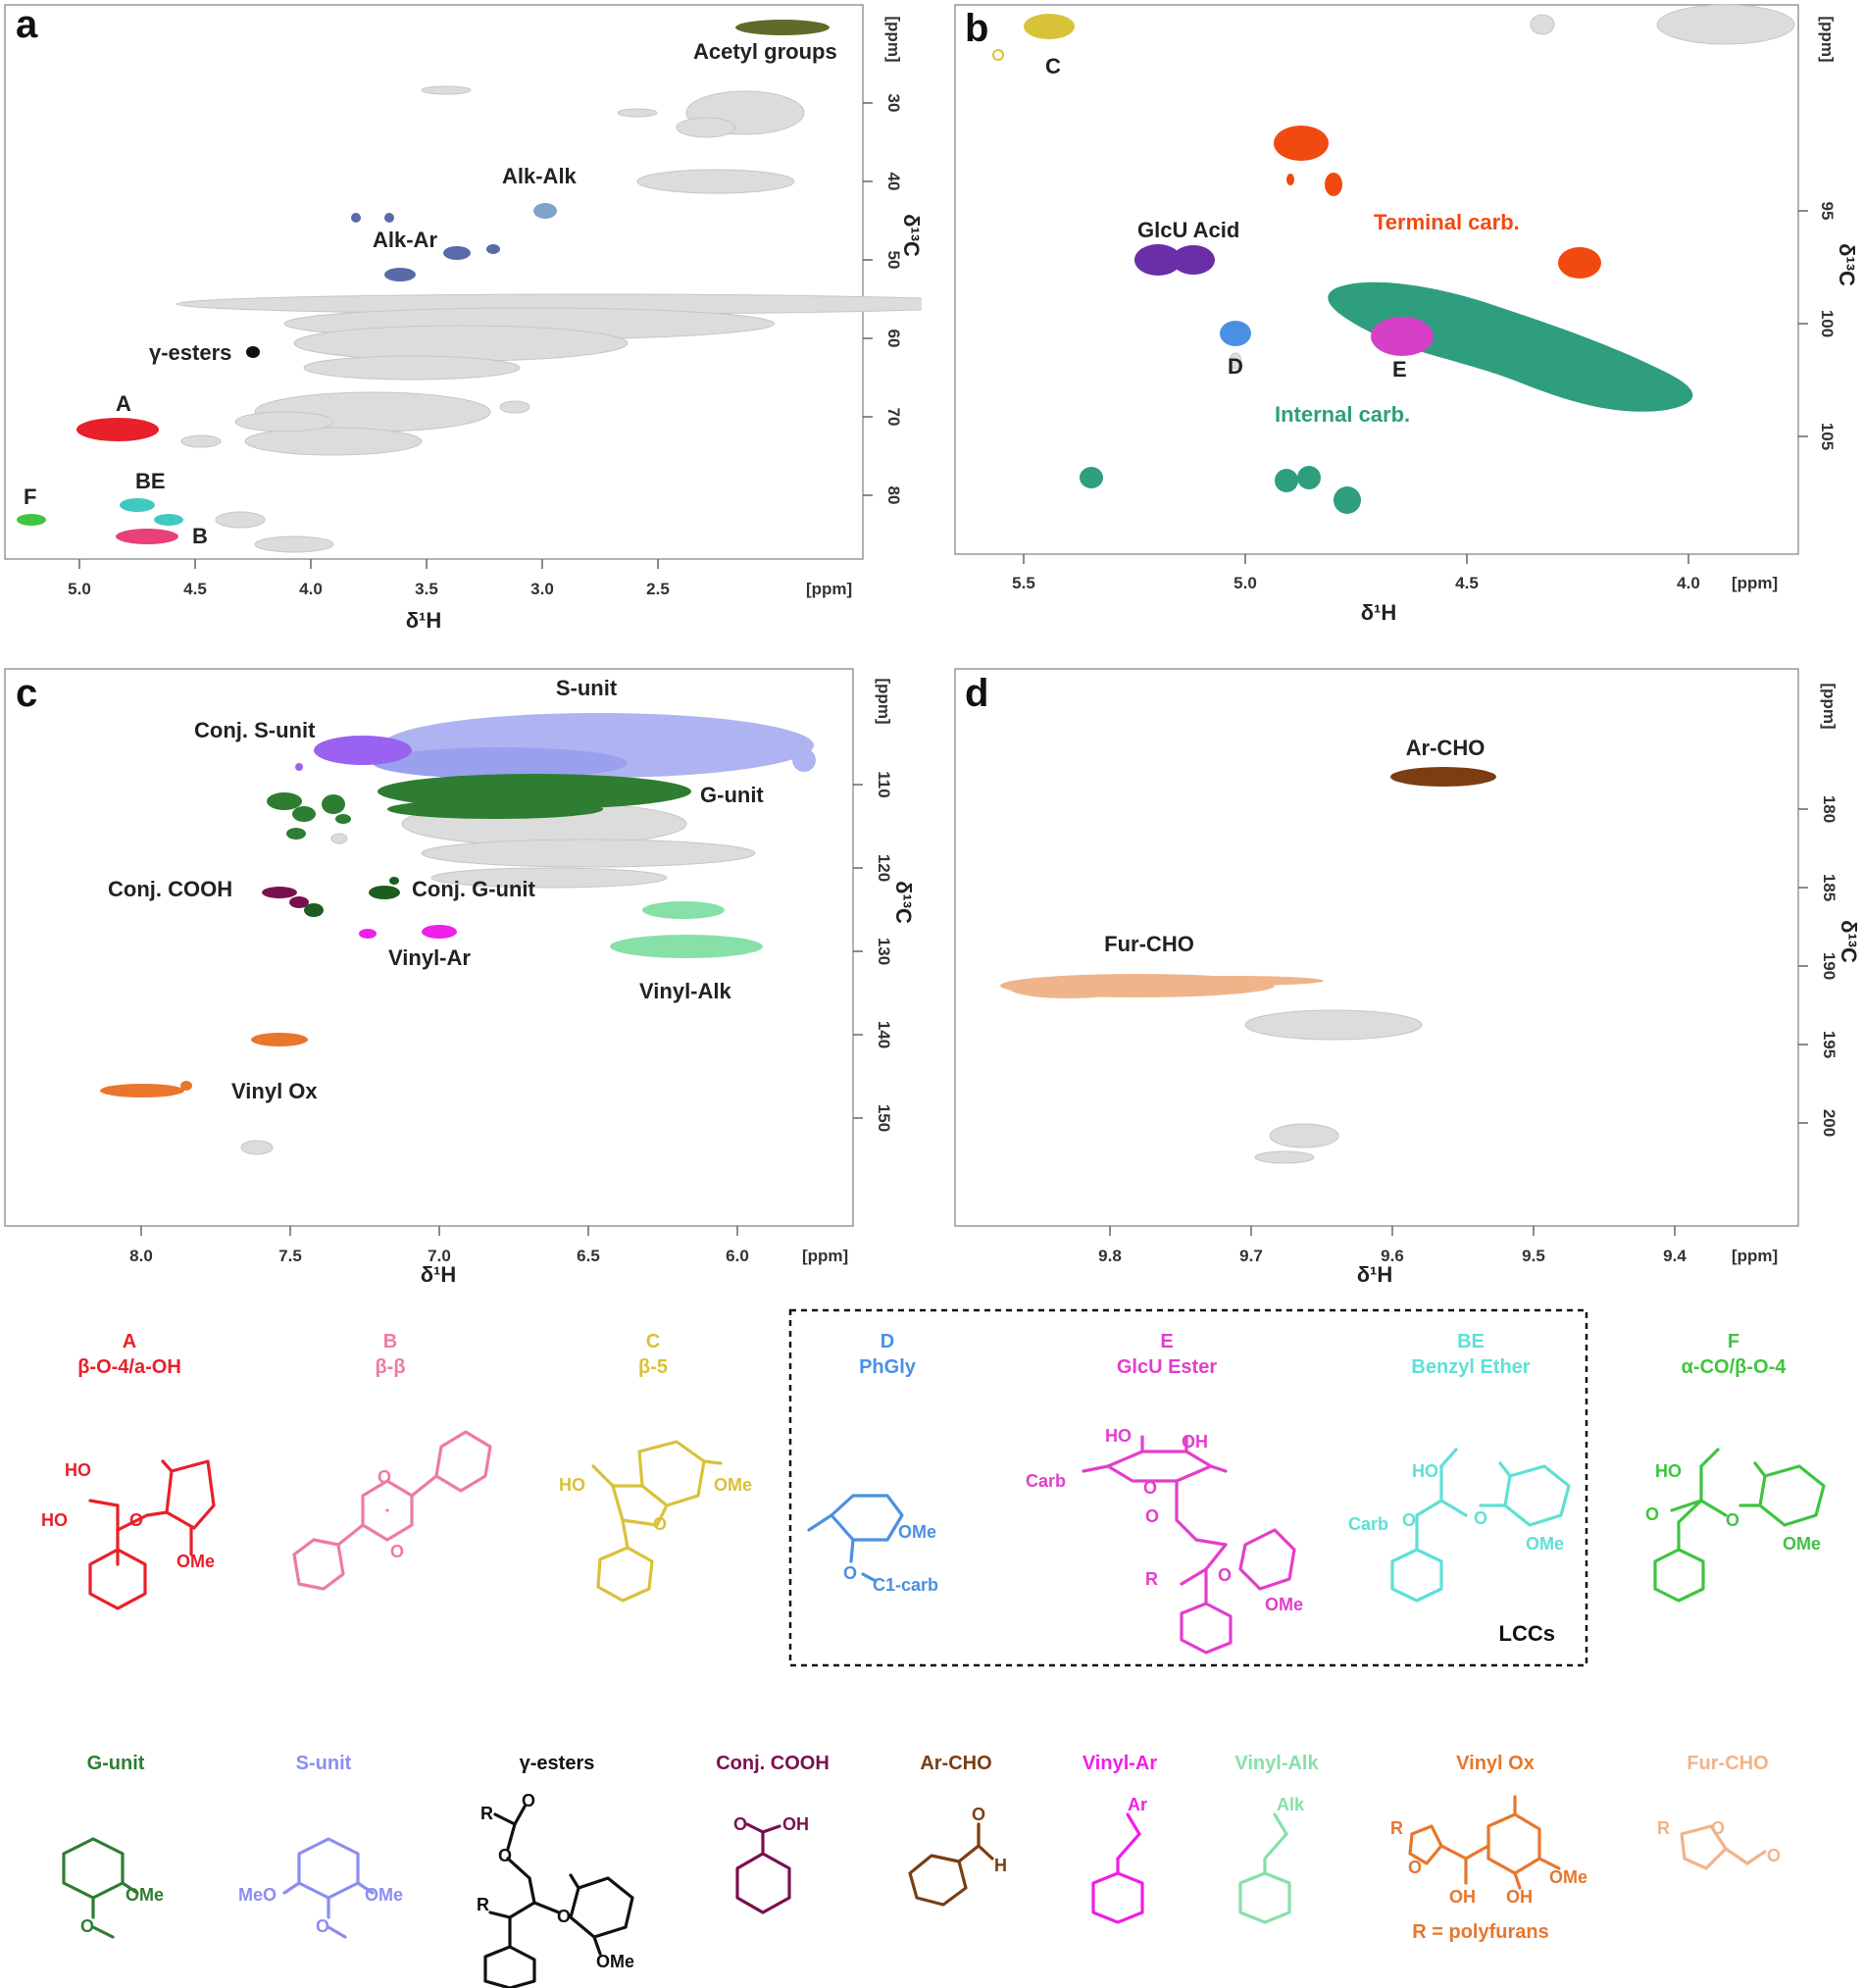 This screenshot has height=1988, width=1863. What do you see at coordinates (1235, 366) in the screenshot?
I see `peak-label-d: D` at bounding box center [1235, 366].